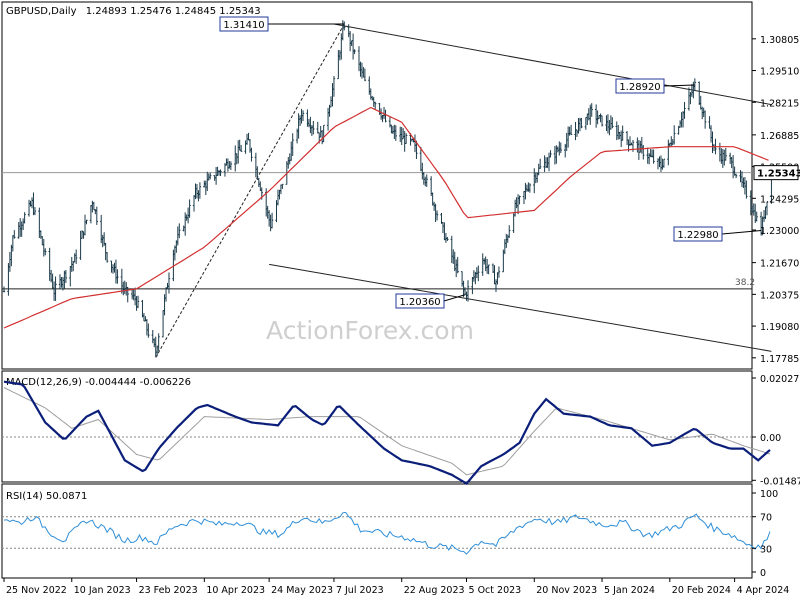 This screenshot has height=600, width=800. Describe the element at coordinates (779, 231) in the screenshot. I see `price-tick-label: 1.23000` at that location.